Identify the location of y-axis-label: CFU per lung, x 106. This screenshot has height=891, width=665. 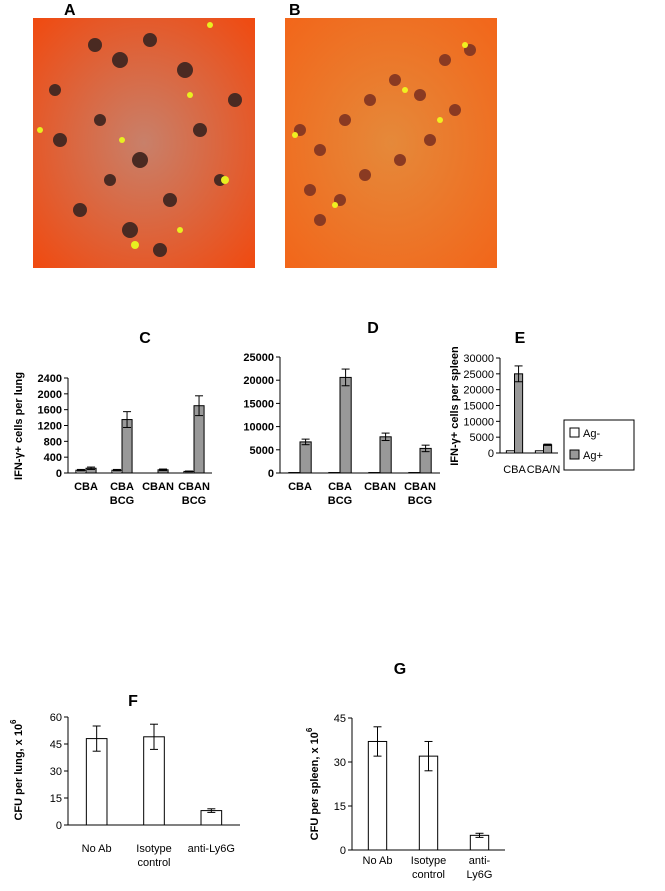
(17, 770).